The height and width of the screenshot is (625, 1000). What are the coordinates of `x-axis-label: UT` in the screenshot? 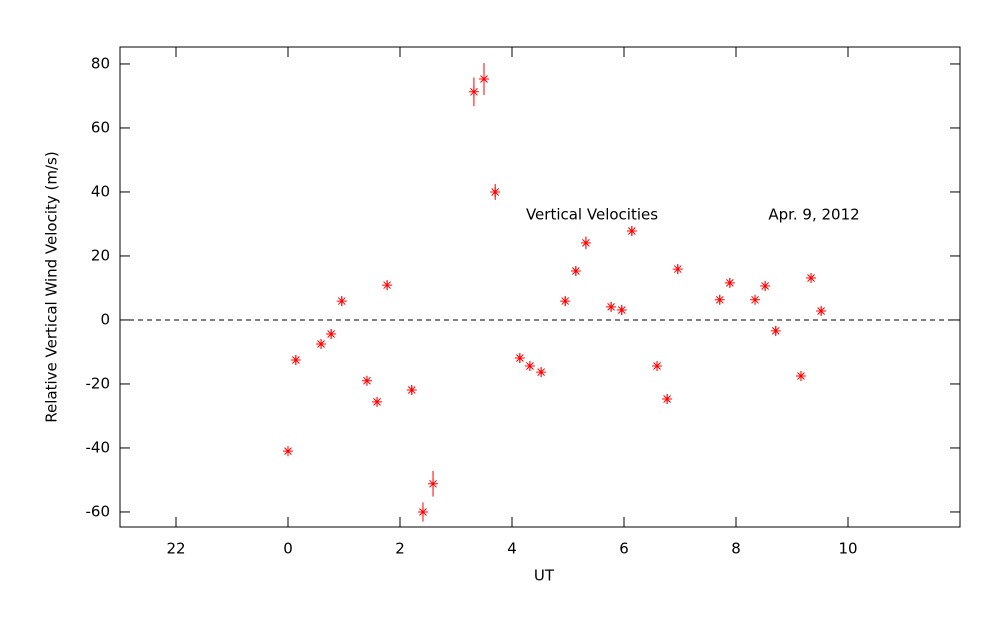 It's located at (544, 576).